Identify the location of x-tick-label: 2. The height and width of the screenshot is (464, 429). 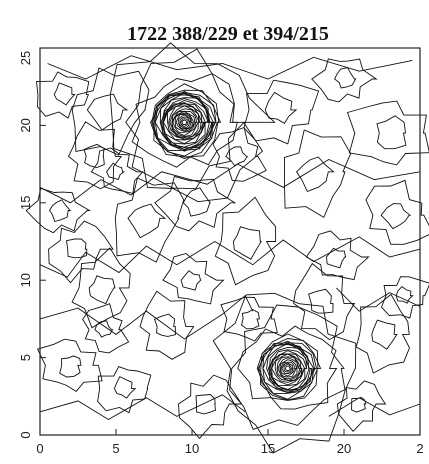
(419, 448).